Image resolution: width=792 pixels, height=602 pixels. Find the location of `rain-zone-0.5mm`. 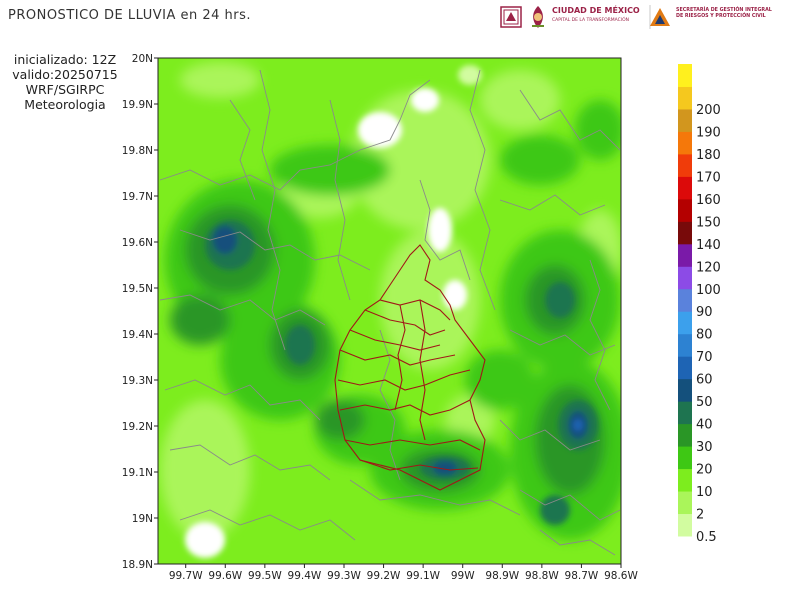

rain-zone-0.5mm is located at coordinates (470, 75).